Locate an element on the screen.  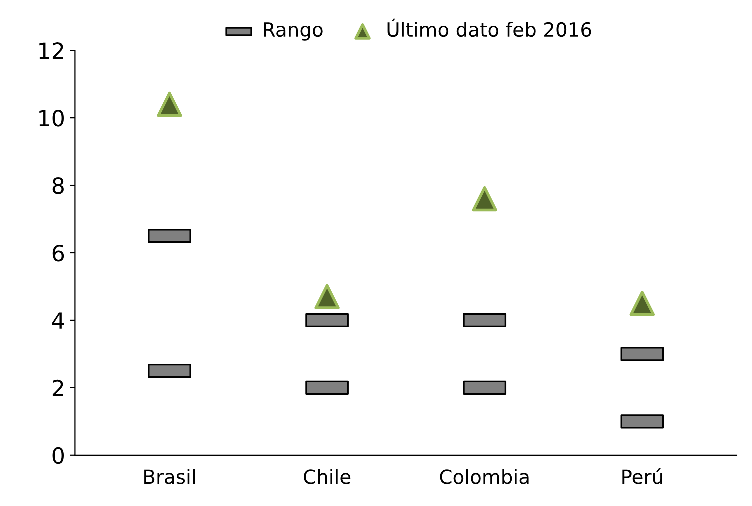
x-tick-label: Perú is located at coordinates (642, 476).